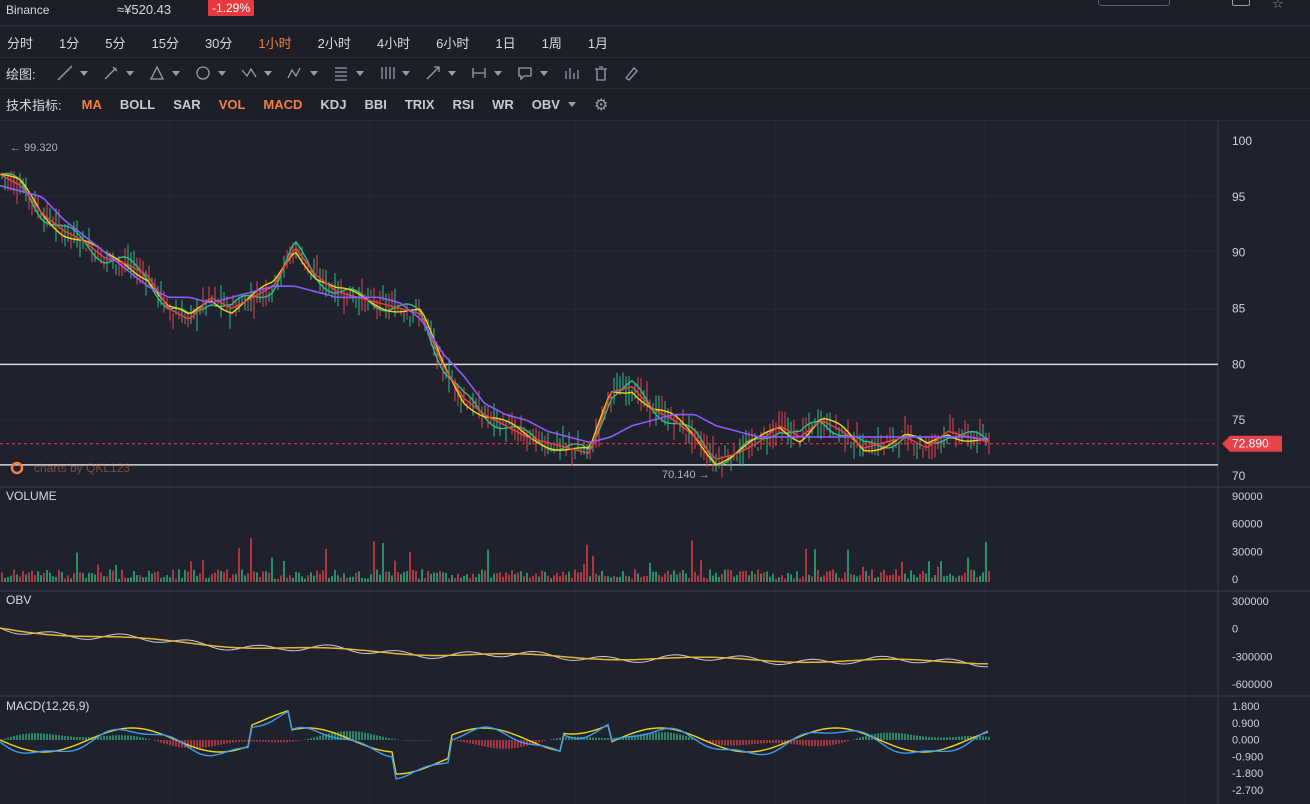  Describe the element at coordinates (1247, 552) in the screenshot. I see `volume-tick-label: 30000` at that location.